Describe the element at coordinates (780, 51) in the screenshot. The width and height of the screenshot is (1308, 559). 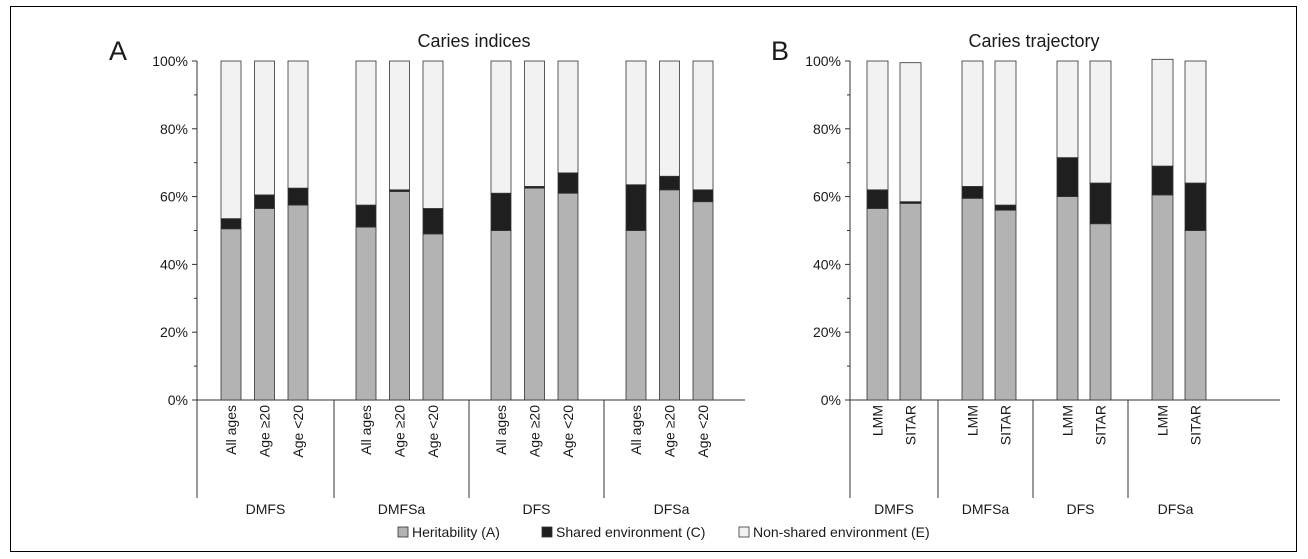
I see `panel-letter: B` at that location.